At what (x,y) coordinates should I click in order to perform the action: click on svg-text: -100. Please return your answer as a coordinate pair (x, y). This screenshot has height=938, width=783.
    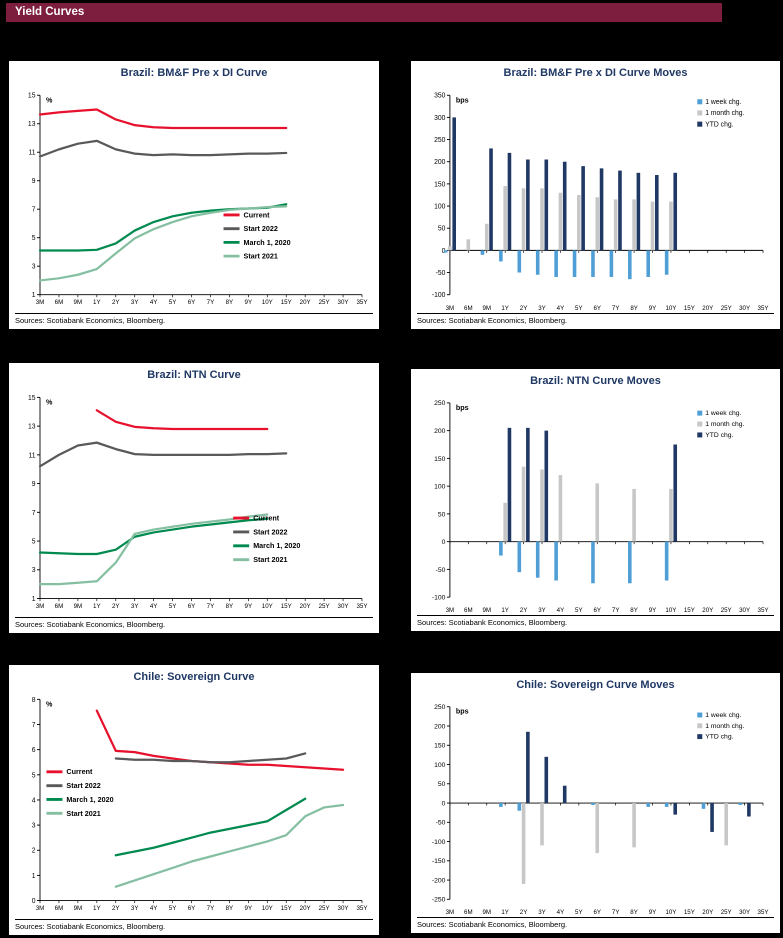
    Looking at the image, I should click on (439, 842).